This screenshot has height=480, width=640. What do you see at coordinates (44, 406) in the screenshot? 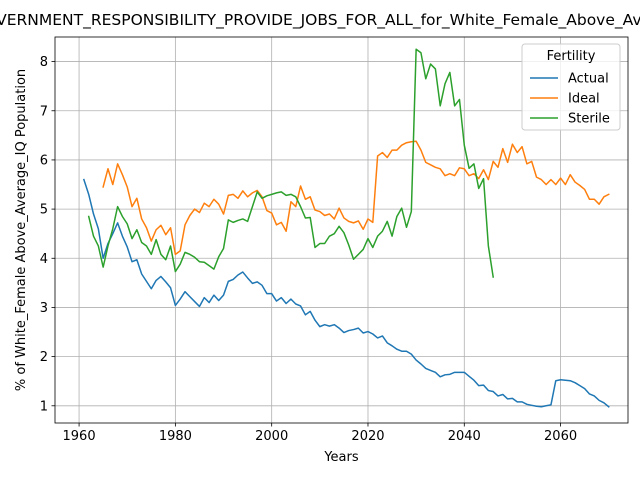
I see `y-tick-label: 1` at bounding box center [44, 406].